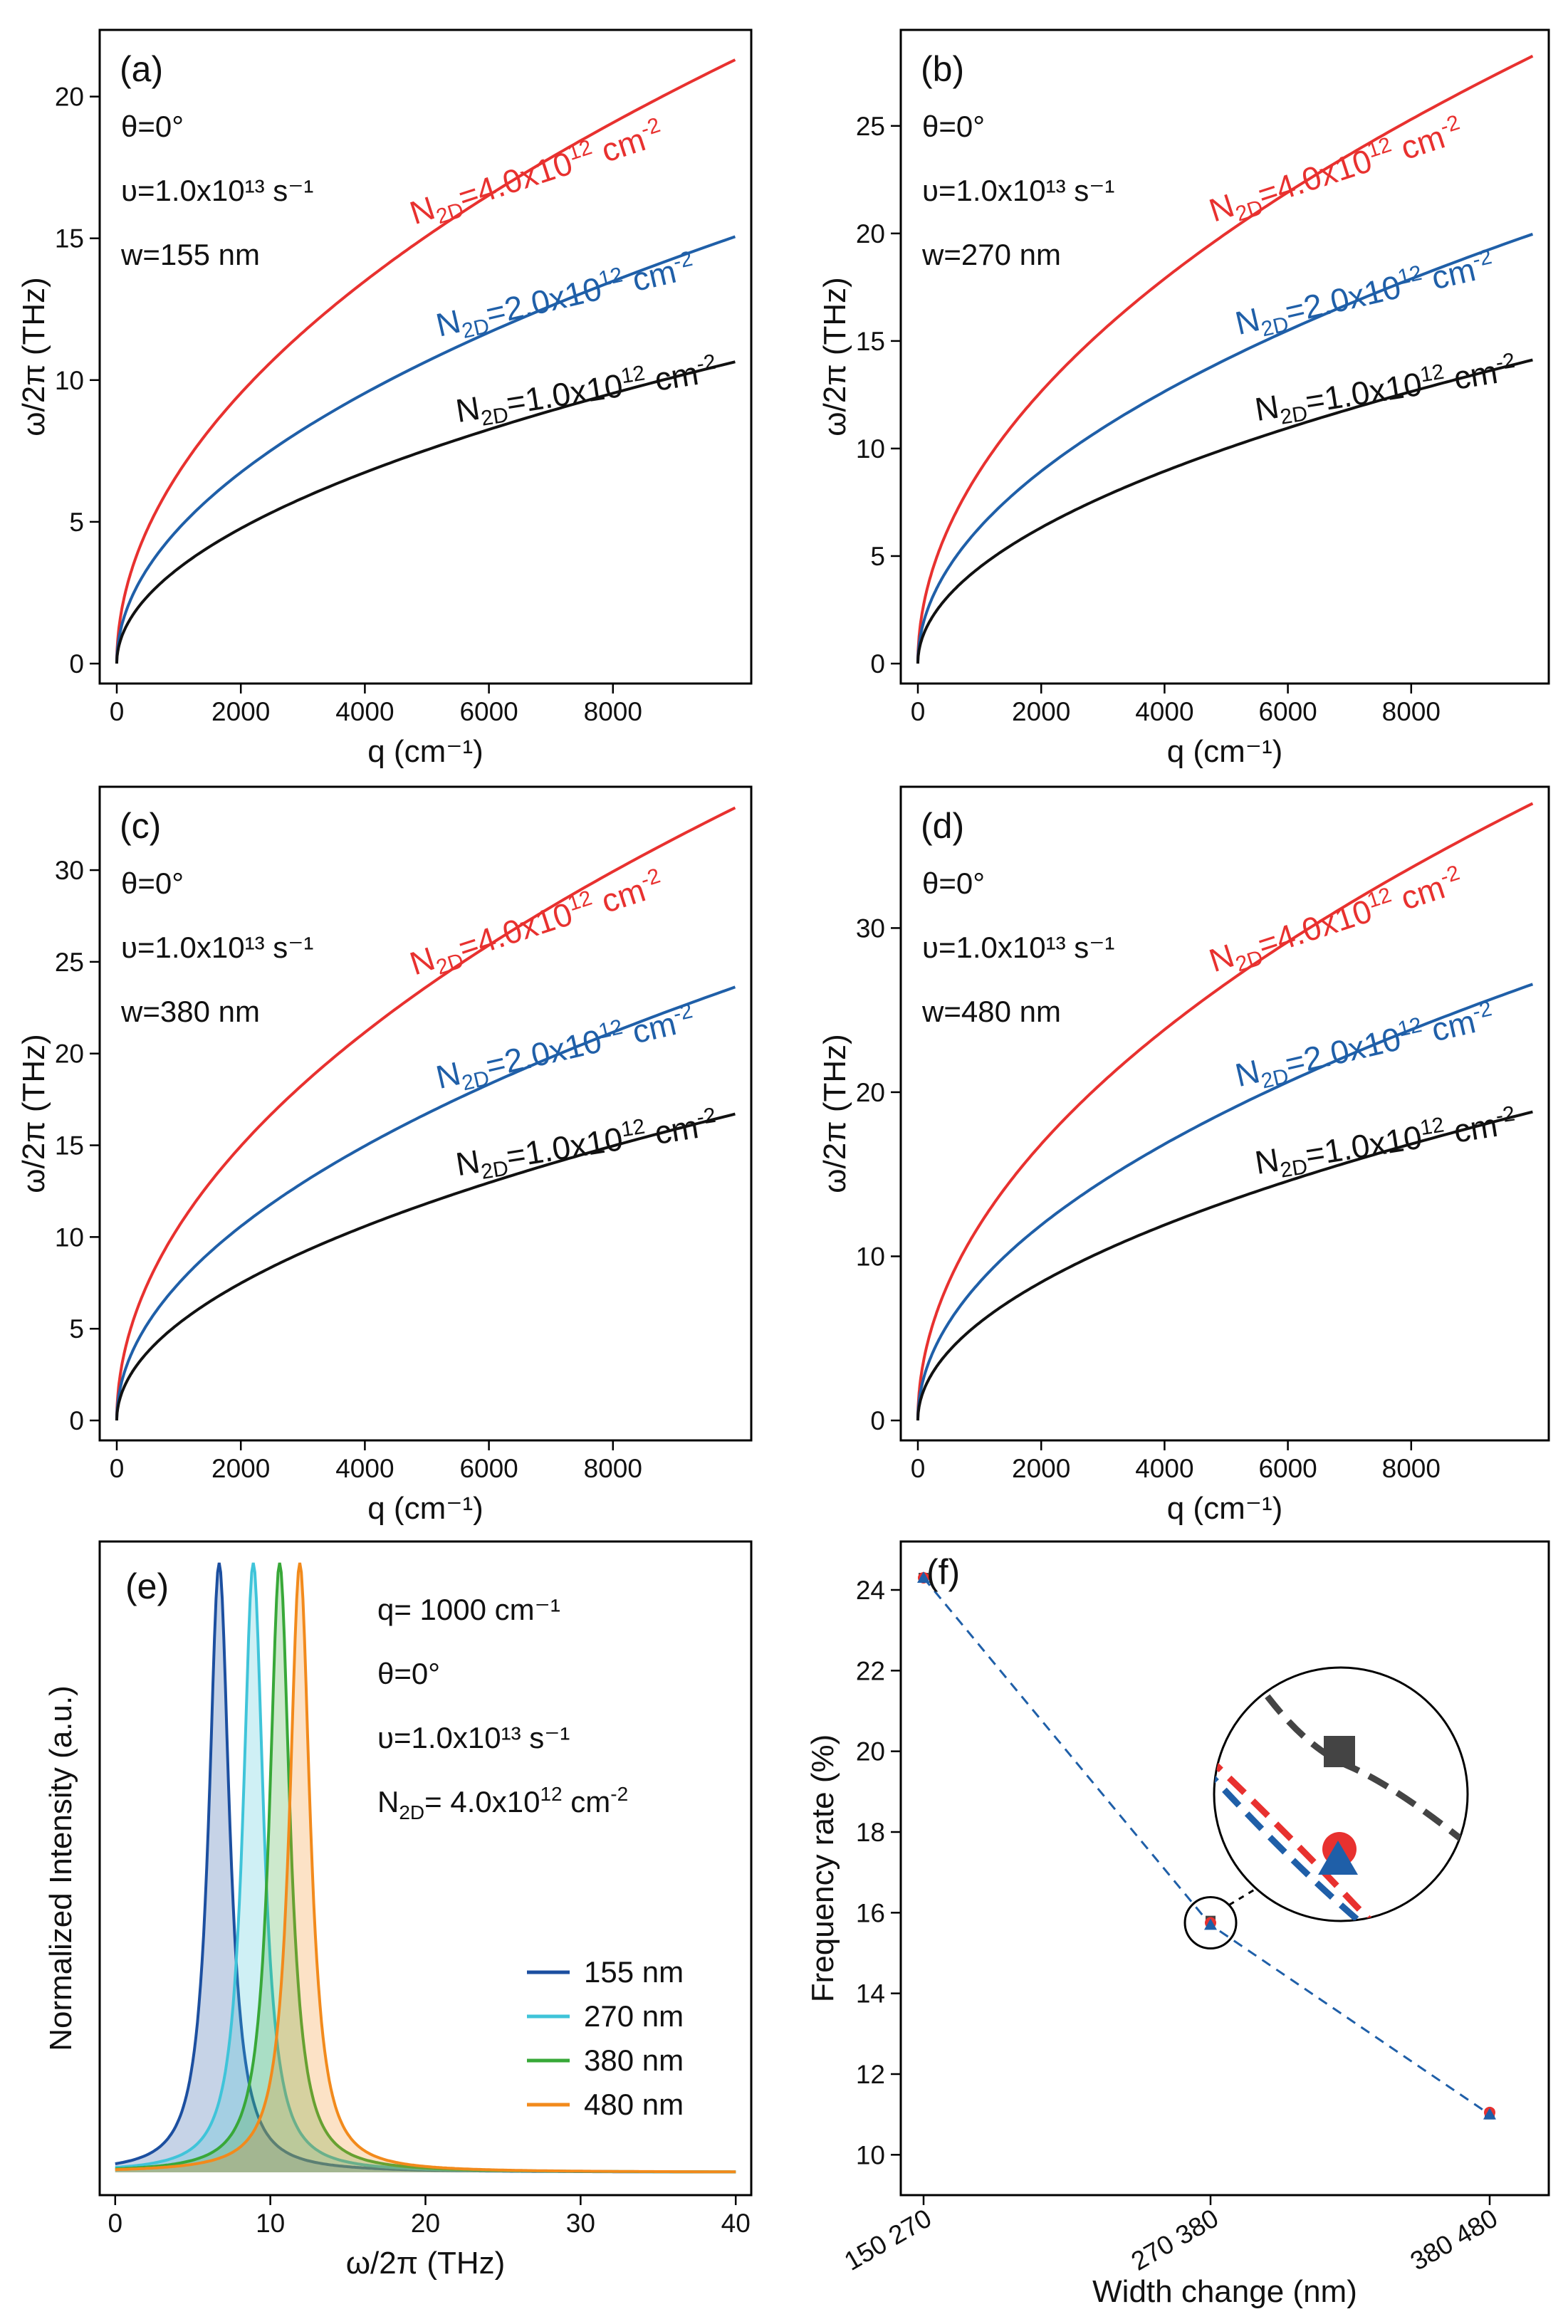  What do you see at coordinates (411, 1812) in the screenshot?
I see `anno-sub: 2D` at bounding box center [411, 1812].